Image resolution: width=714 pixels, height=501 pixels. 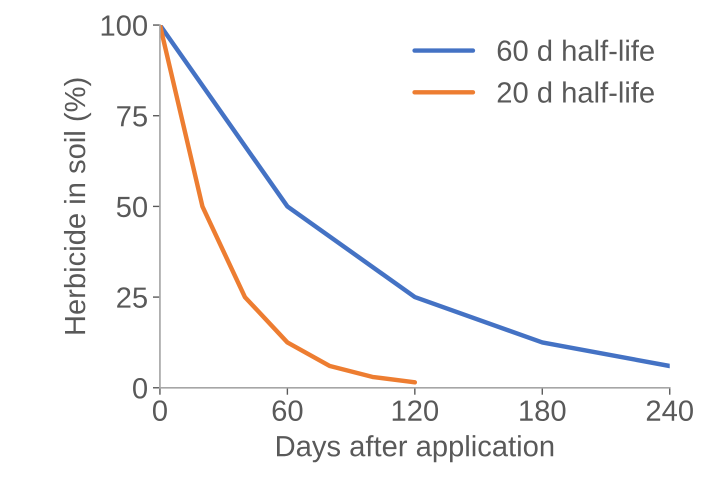 I want to click on x-axis-title: Days after application, so click(x=415, y=448).